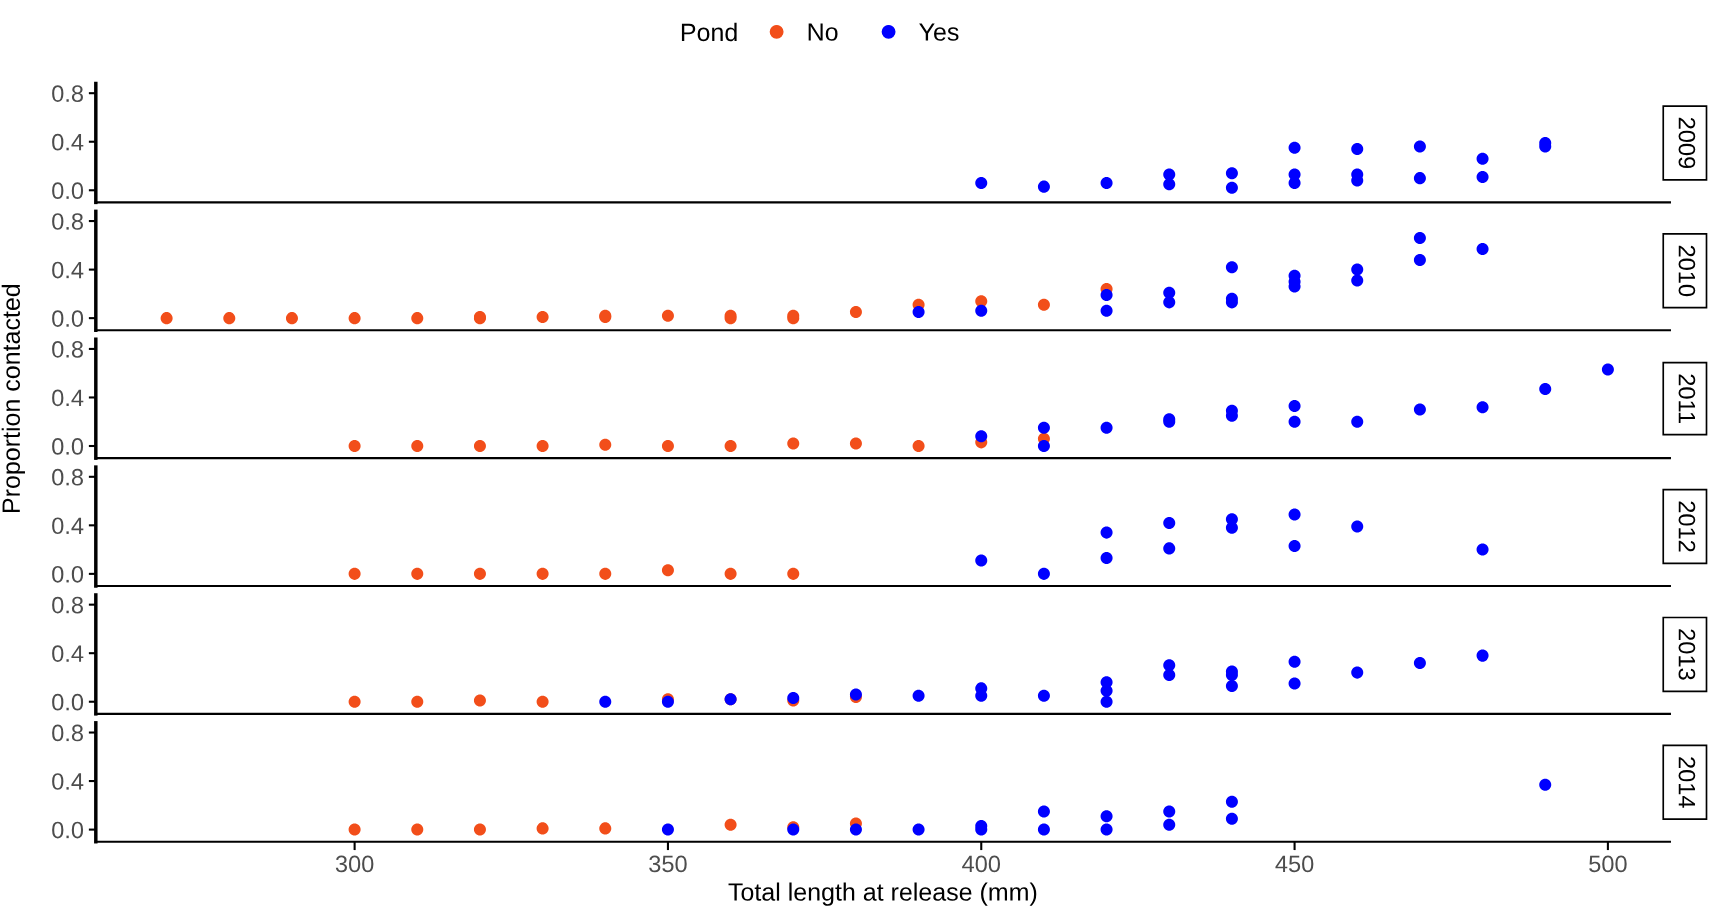 The height and width of the screenshot is (909, 1711). Describe the element at coordinates (1687, 143) in the screenshot. I see `text: 2009` at that location.